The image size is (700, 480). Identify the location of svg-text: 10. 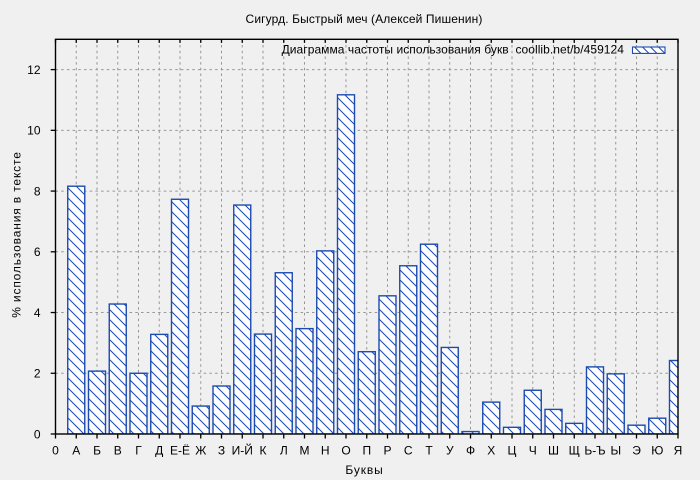
(34, 131).